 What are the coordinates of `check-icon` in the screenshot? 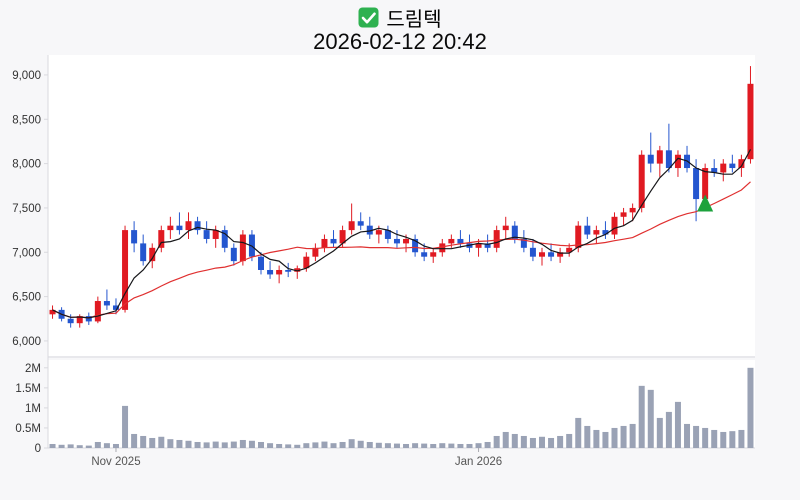 It's located at (368, 17).